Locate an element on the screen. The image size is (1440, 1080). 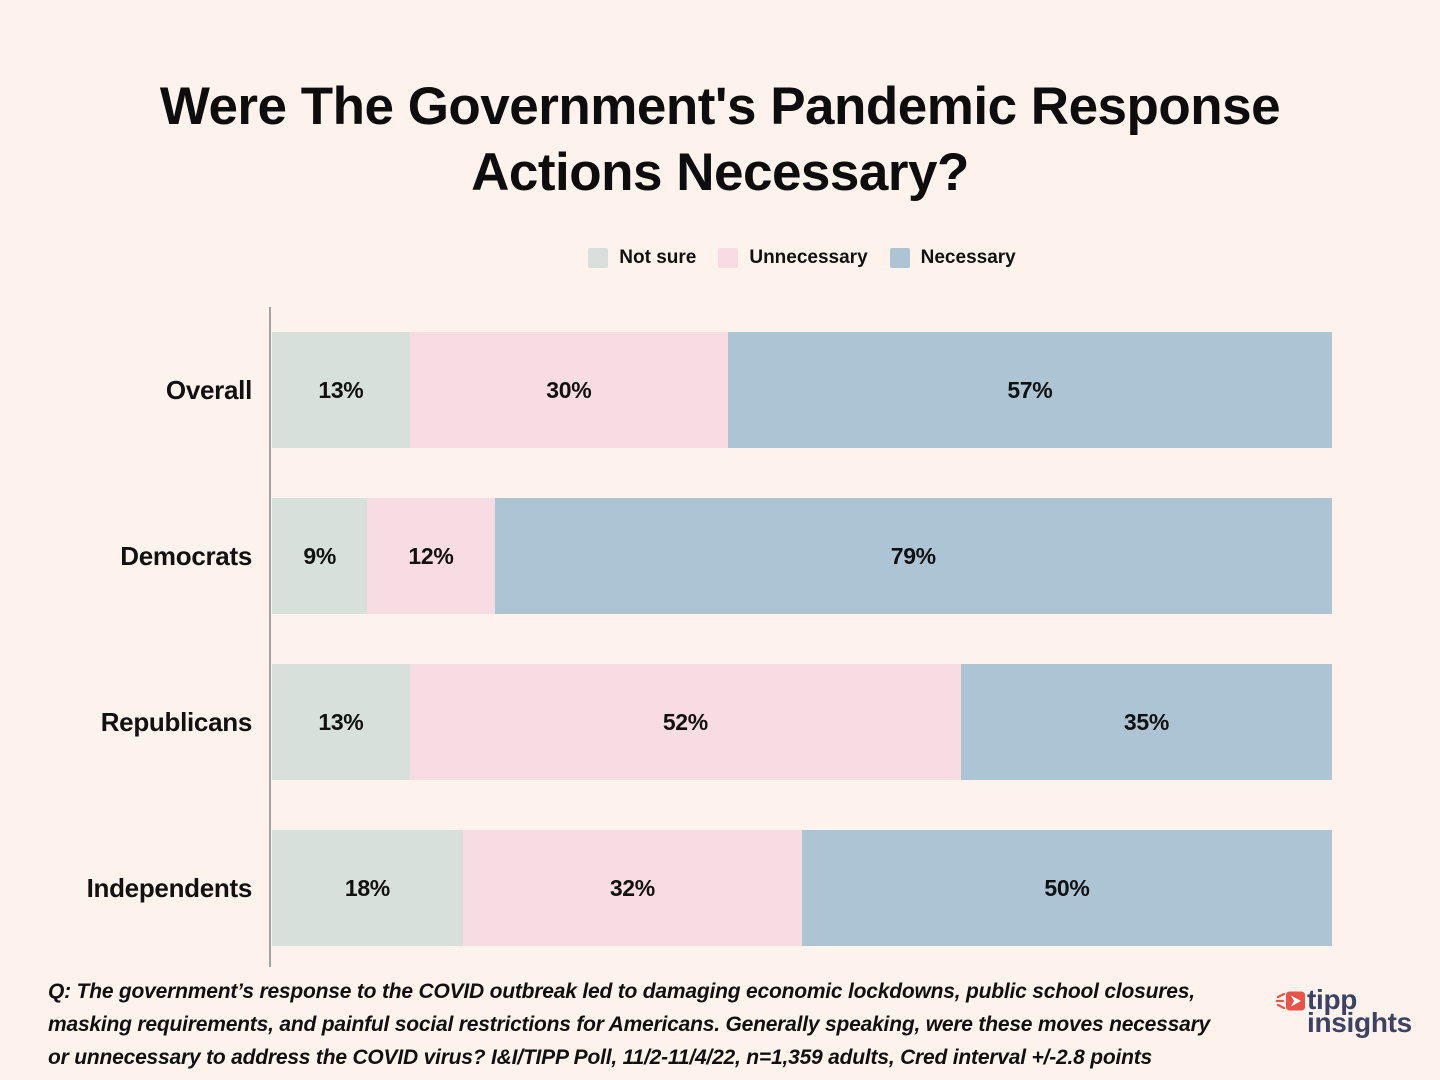
segment-value: 79% is located at coordinates (913, 555).